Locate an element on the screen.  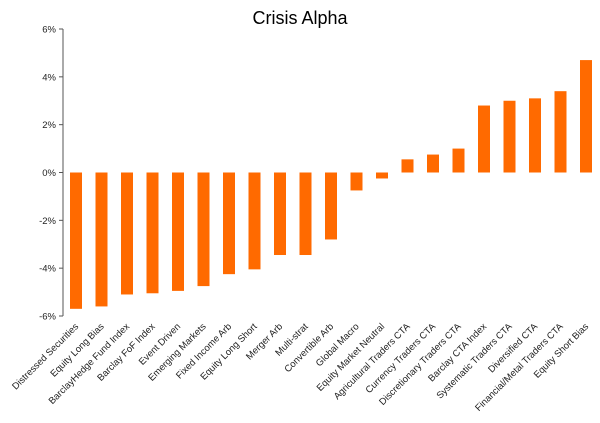
y-tick-label: 2% is located at coordinates (49, 125).